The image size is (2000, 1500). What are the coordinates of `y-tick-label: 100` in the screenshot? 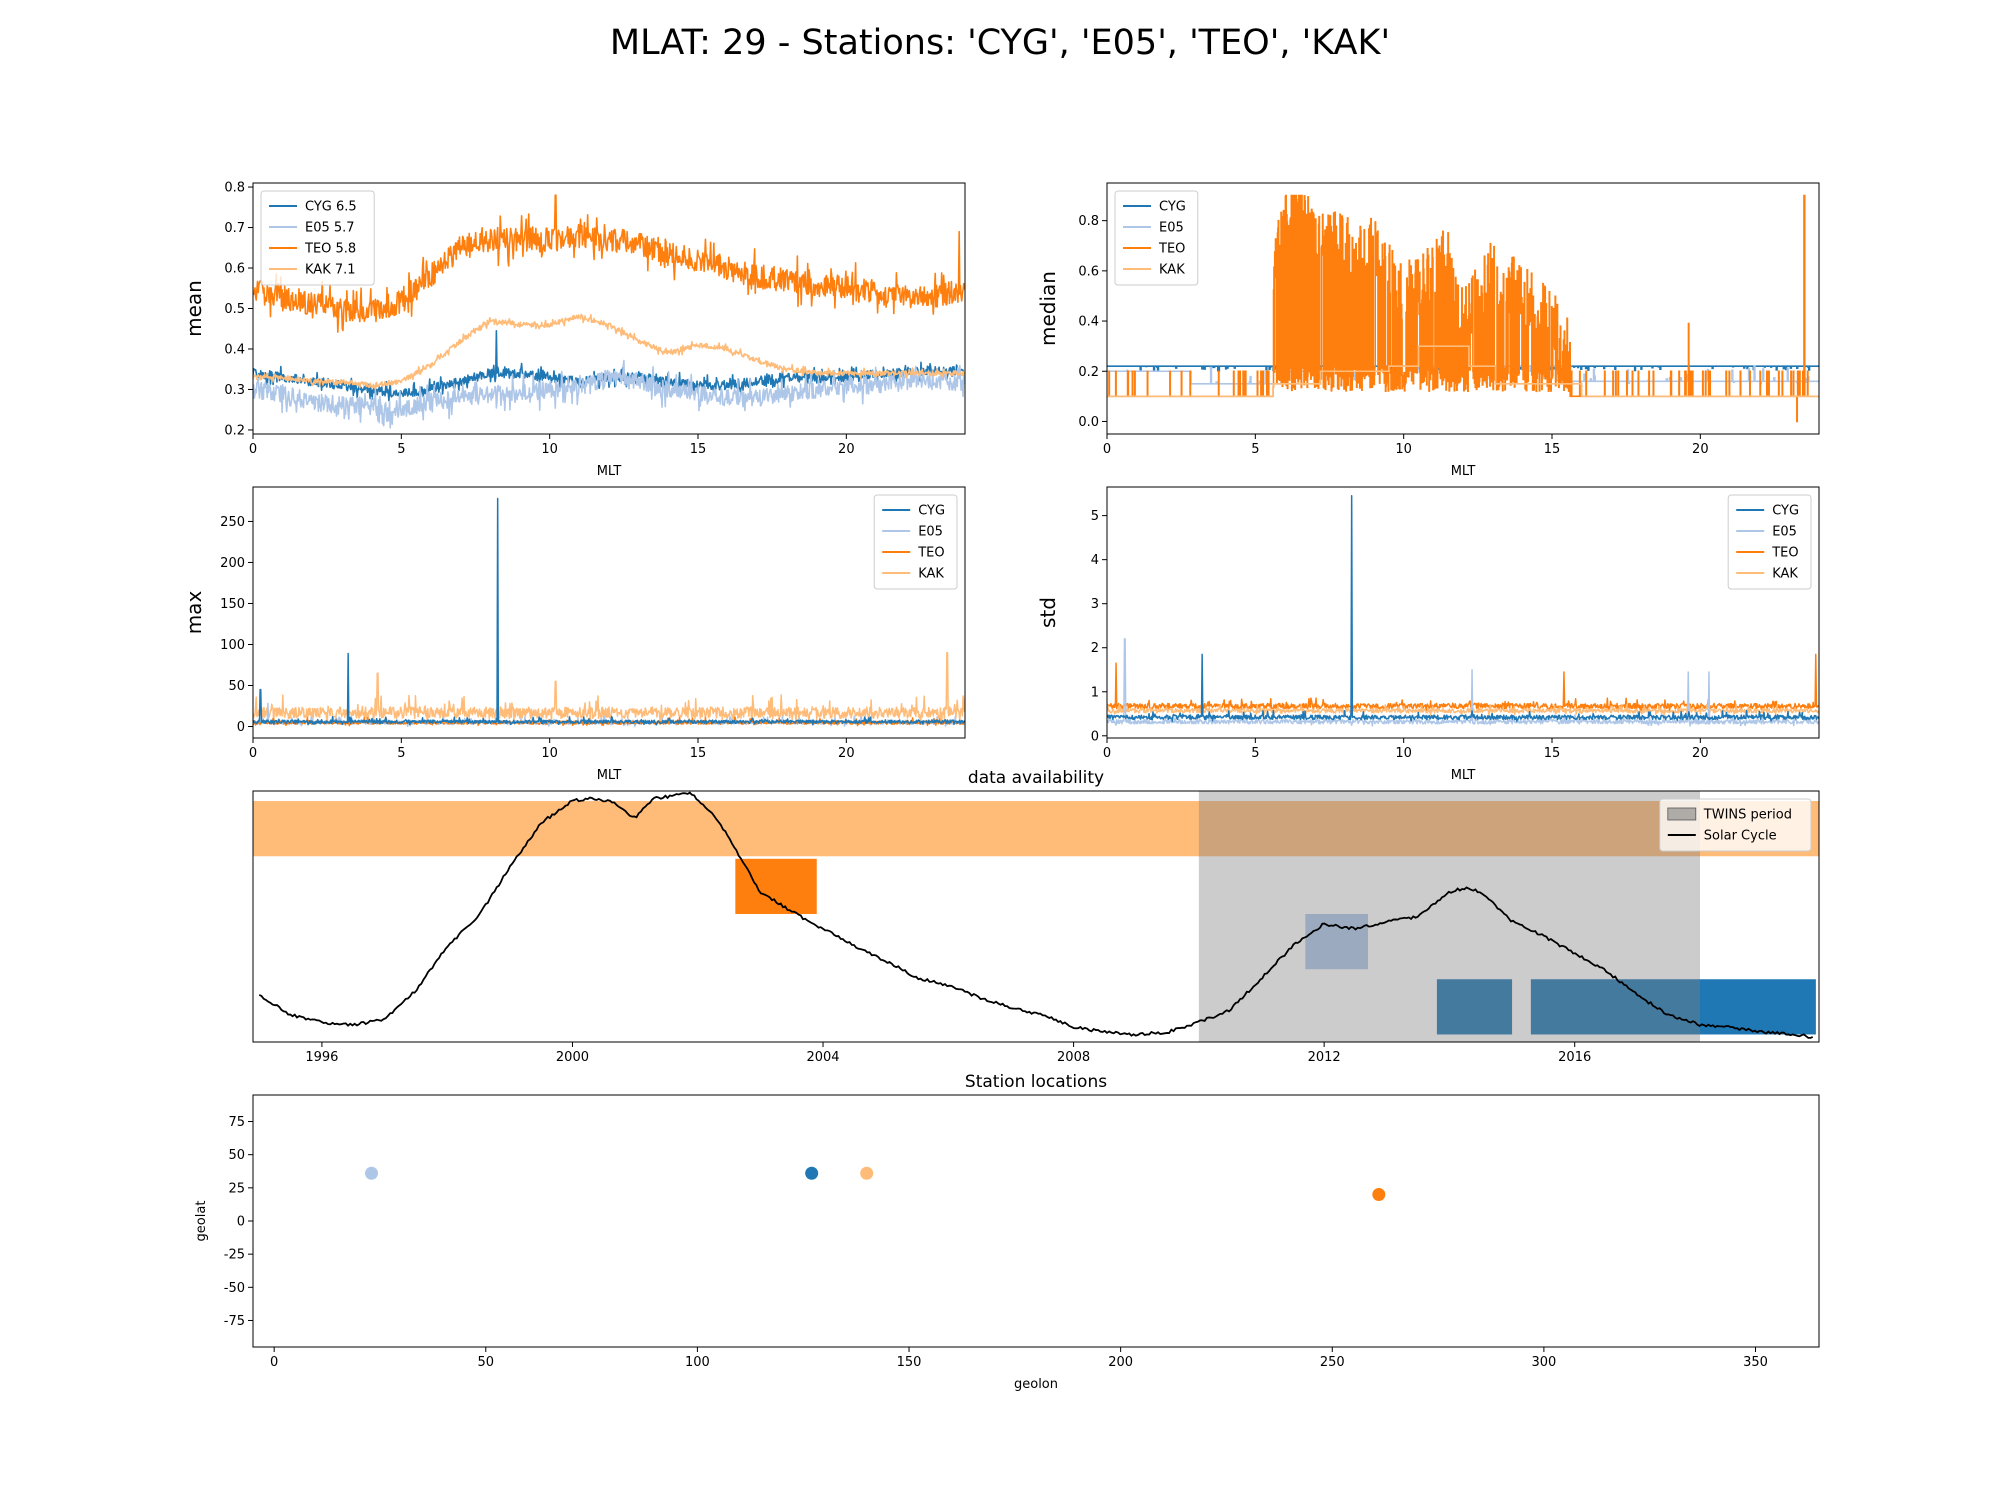 It's located at (232, 645).